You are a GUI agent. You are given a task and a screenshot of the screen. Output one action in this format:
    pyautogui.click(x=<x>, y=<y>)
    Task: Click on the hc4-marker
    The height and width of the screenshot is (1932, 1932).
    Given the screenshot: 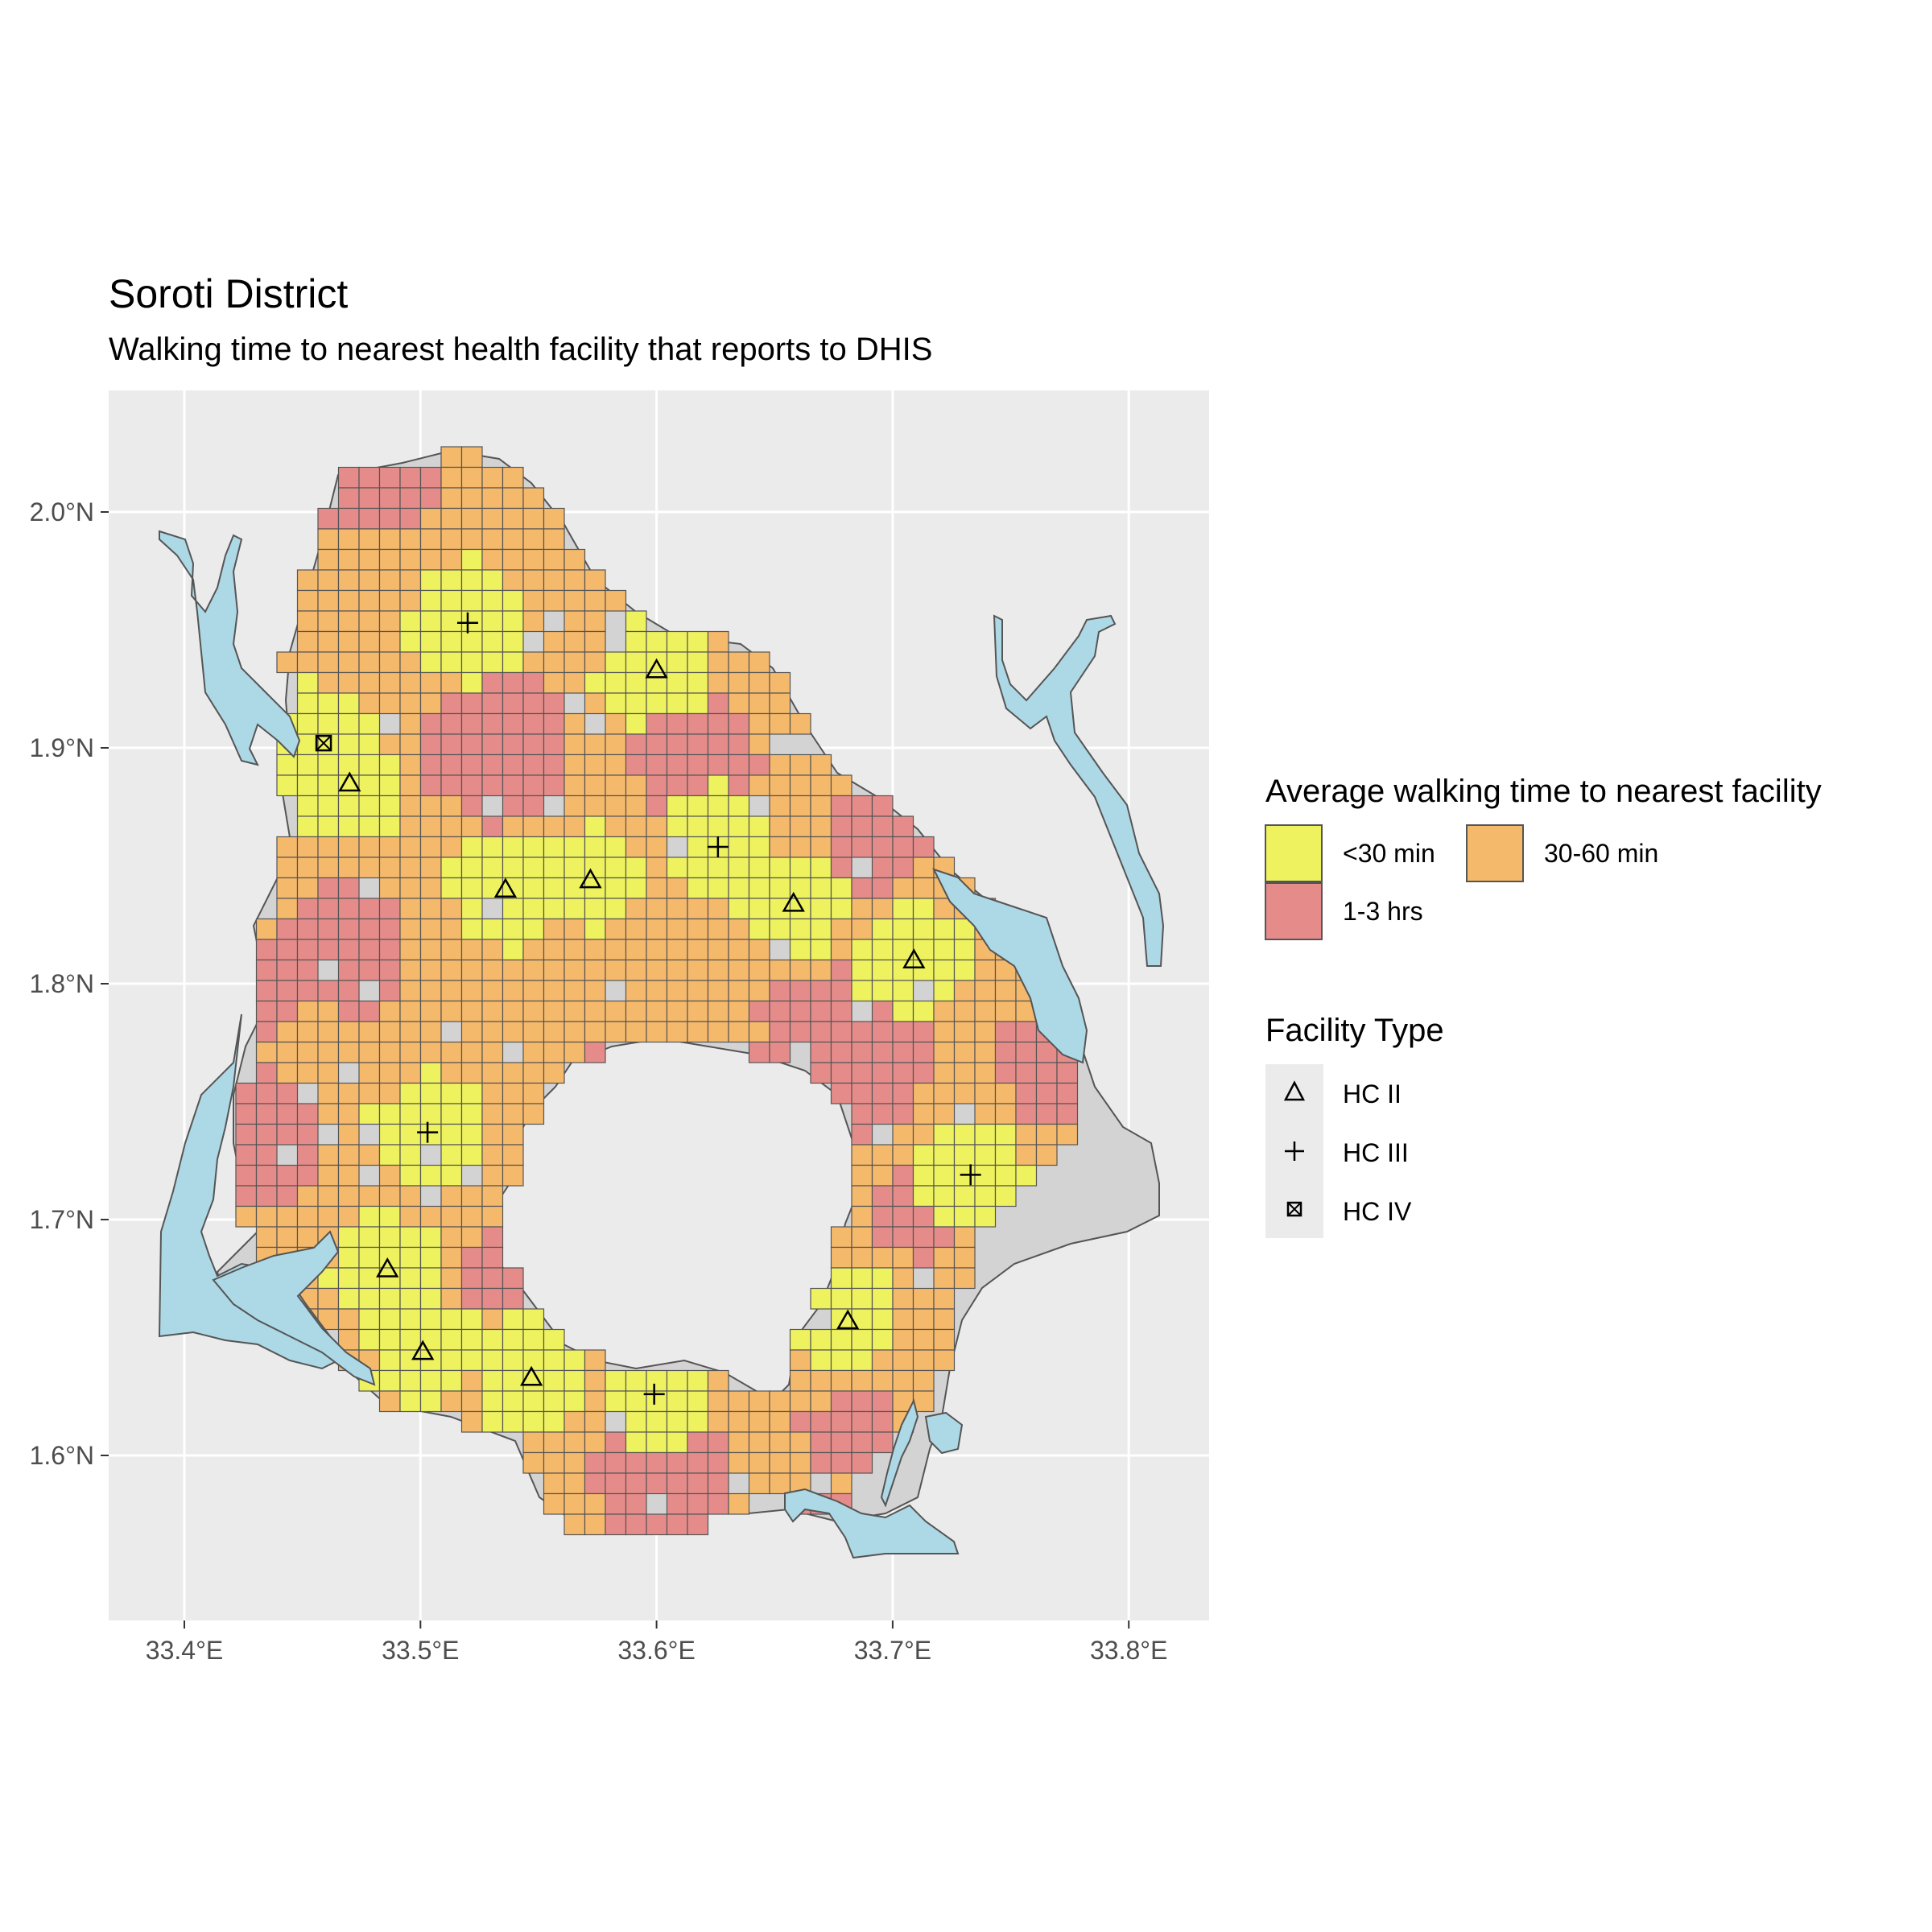 What is the action you would take?
    pyautogui.click(x=323, y=743)
    